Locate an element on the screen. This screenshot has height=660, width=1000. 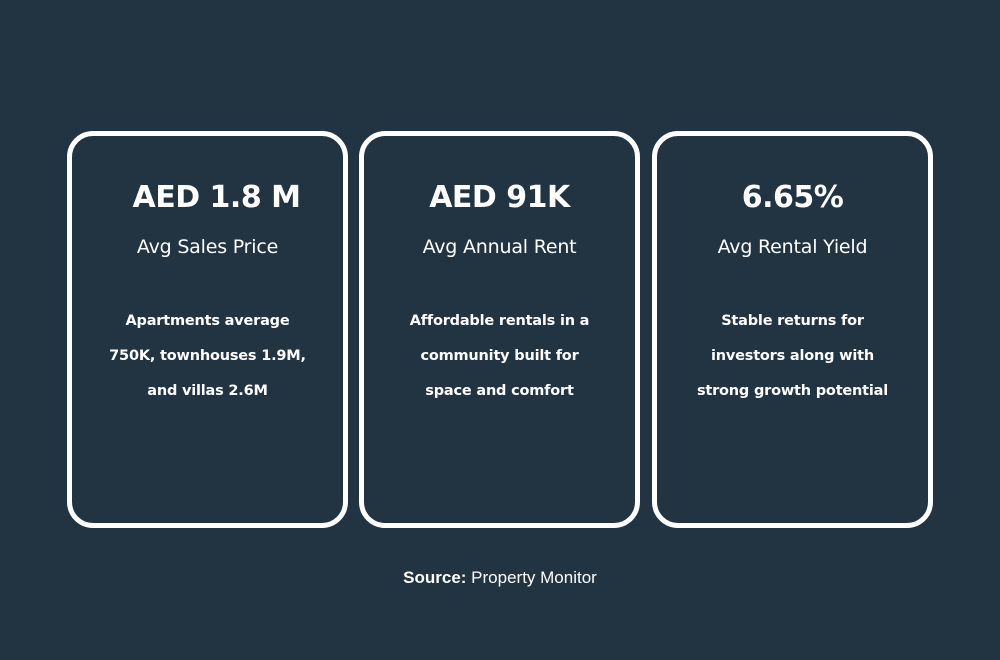
source-value: Property Monitor is located at coordinates (534, 577).